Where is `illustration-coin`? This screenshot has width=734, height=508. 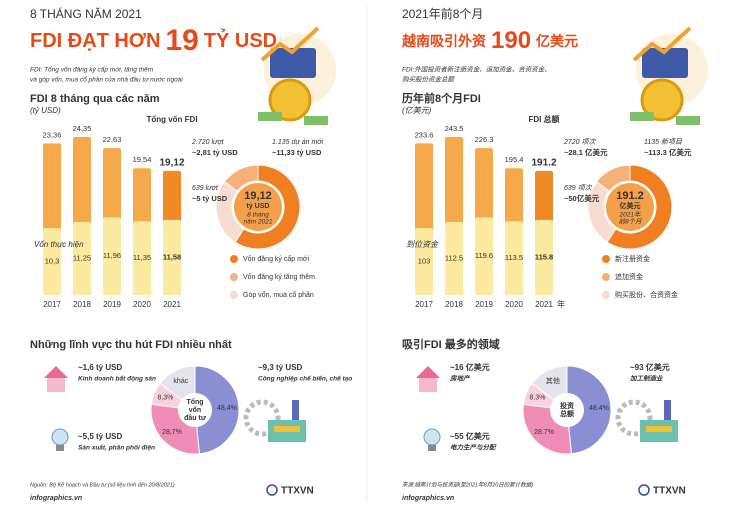 illustration-coin is located at coordinates (662, 100).